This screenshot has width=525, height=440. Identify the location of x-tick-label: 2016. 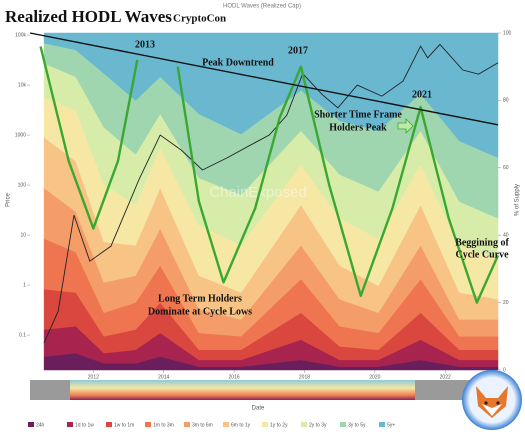
(234, 377).